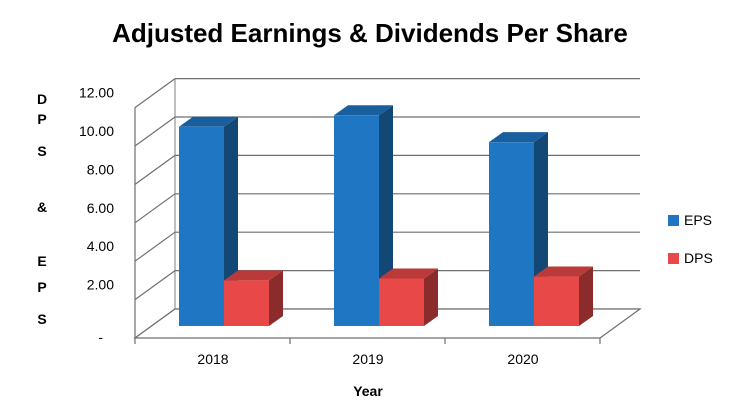 This screenshot has width=750, height=405. I want to click on bar-eps-2019, so click(363, 215).